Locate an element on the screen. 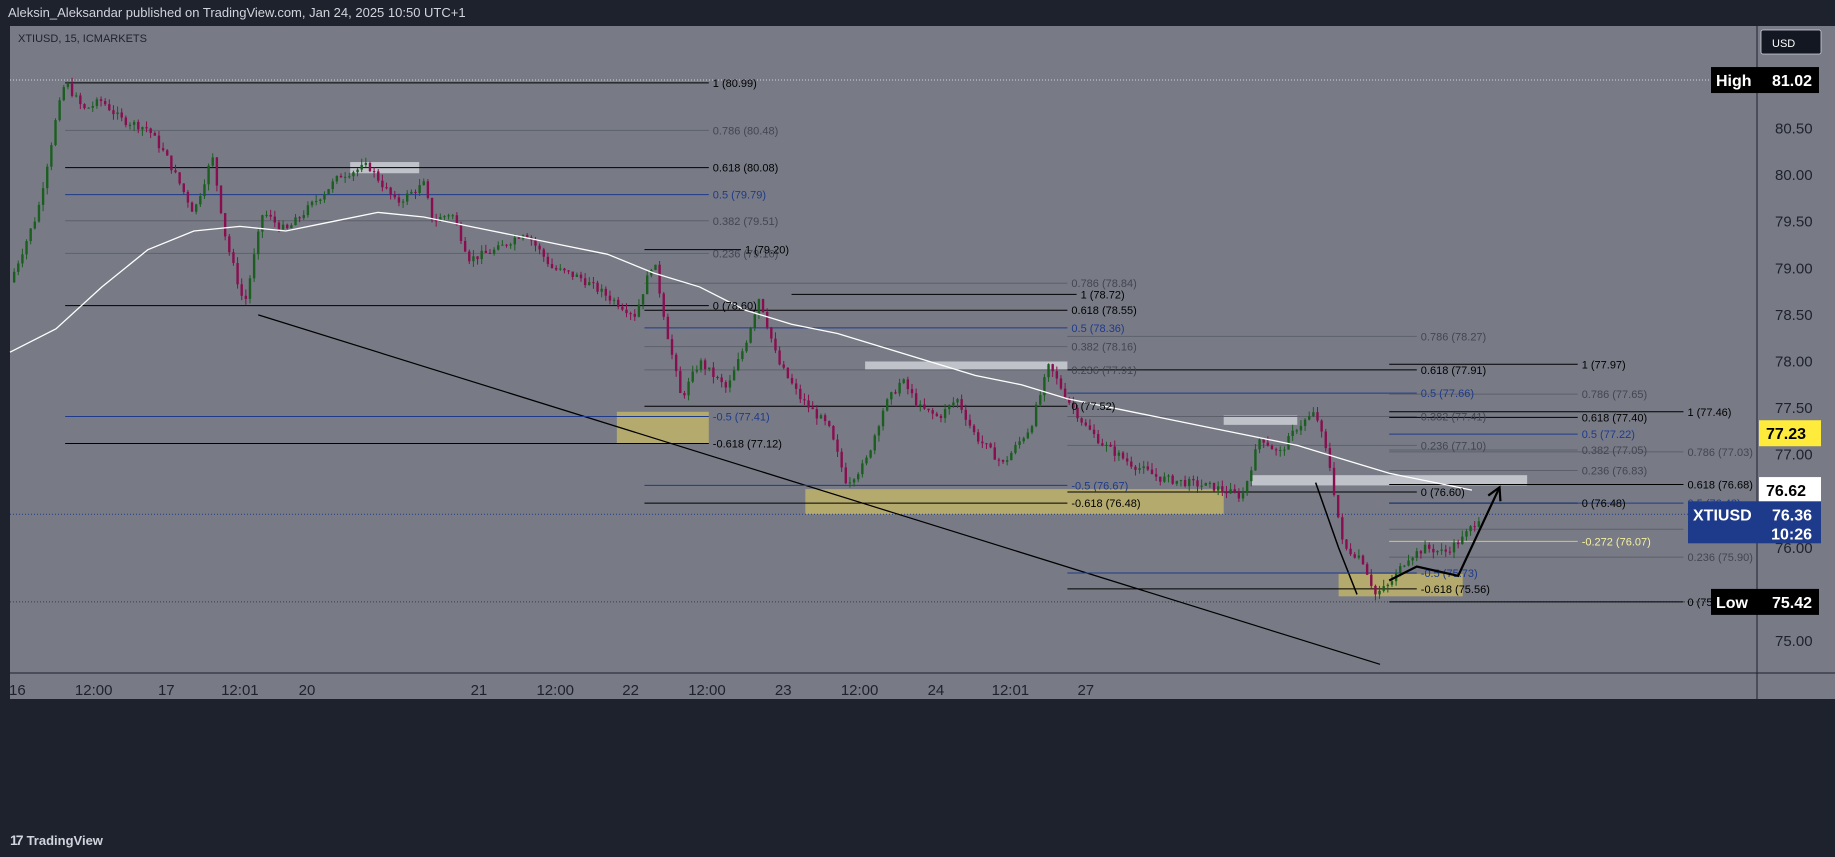 This screenshot has height=857, width=1835. fib-level-label: -0.272 (76.07) is located at coordinates (1616, 542).